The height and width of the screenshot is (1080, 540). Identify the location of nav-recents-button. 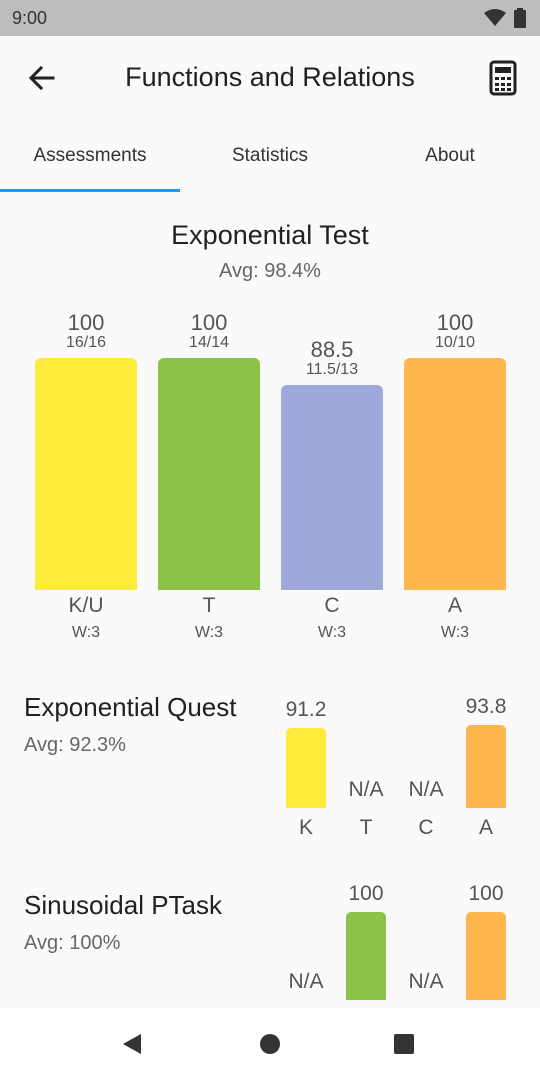
(404, 1044).